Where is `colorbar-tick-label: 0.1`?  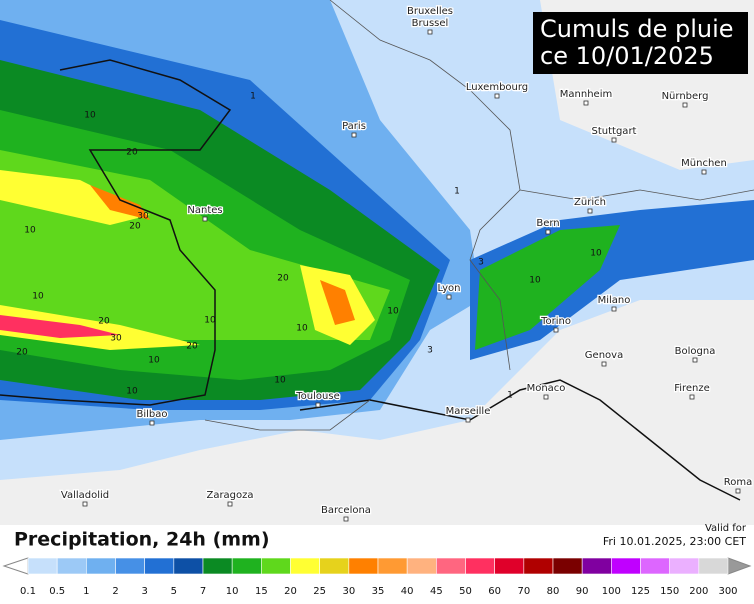
colorbar-tick-label: 0.1 is located at coordinates (28, 591).